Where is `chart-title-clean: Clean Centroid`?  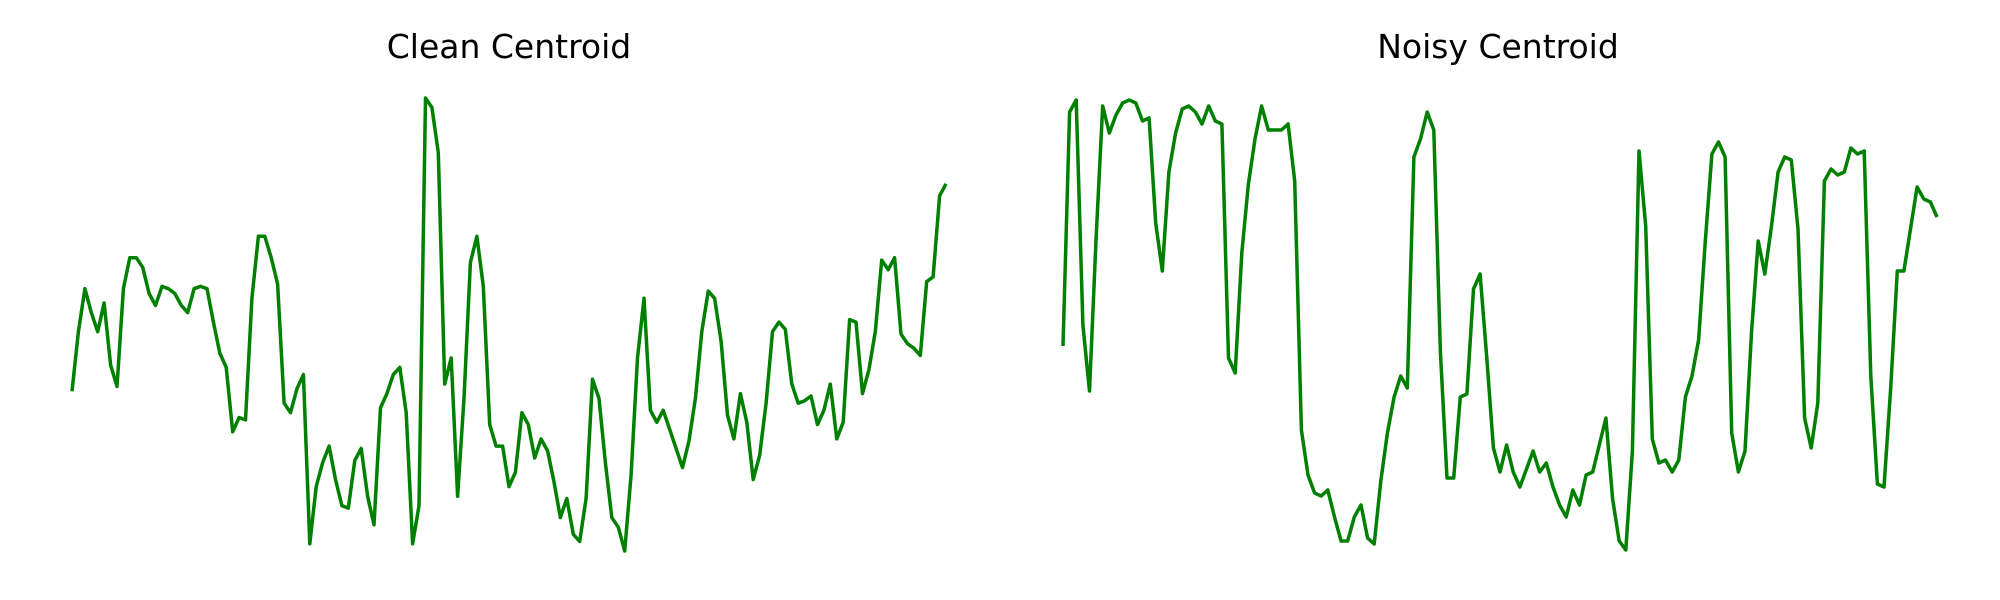 chart-title-clean: Clean Centroid is located at coordinates (509, 46).